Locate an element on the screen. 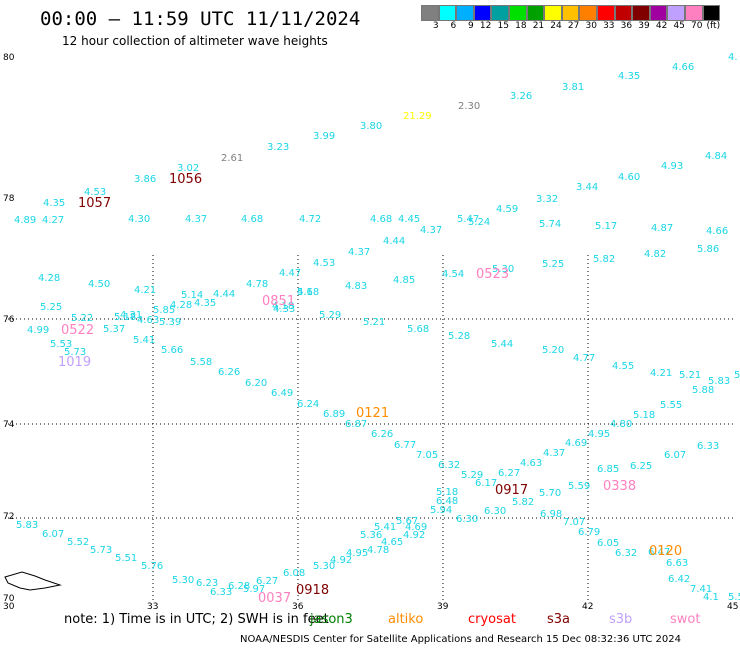 The width and height of the screenshot is (740, 650). wave-height-label: 4.31 is located at coordinates (131, 315).